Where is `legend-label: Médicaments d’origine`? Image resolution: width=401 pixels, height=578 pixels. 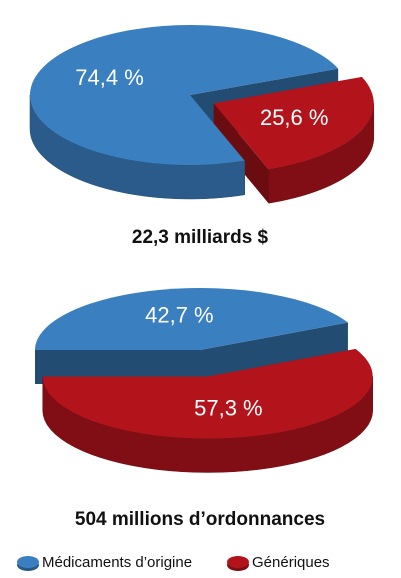
legend-label: Médicaments d’origine is located at coordinates (117, 562).